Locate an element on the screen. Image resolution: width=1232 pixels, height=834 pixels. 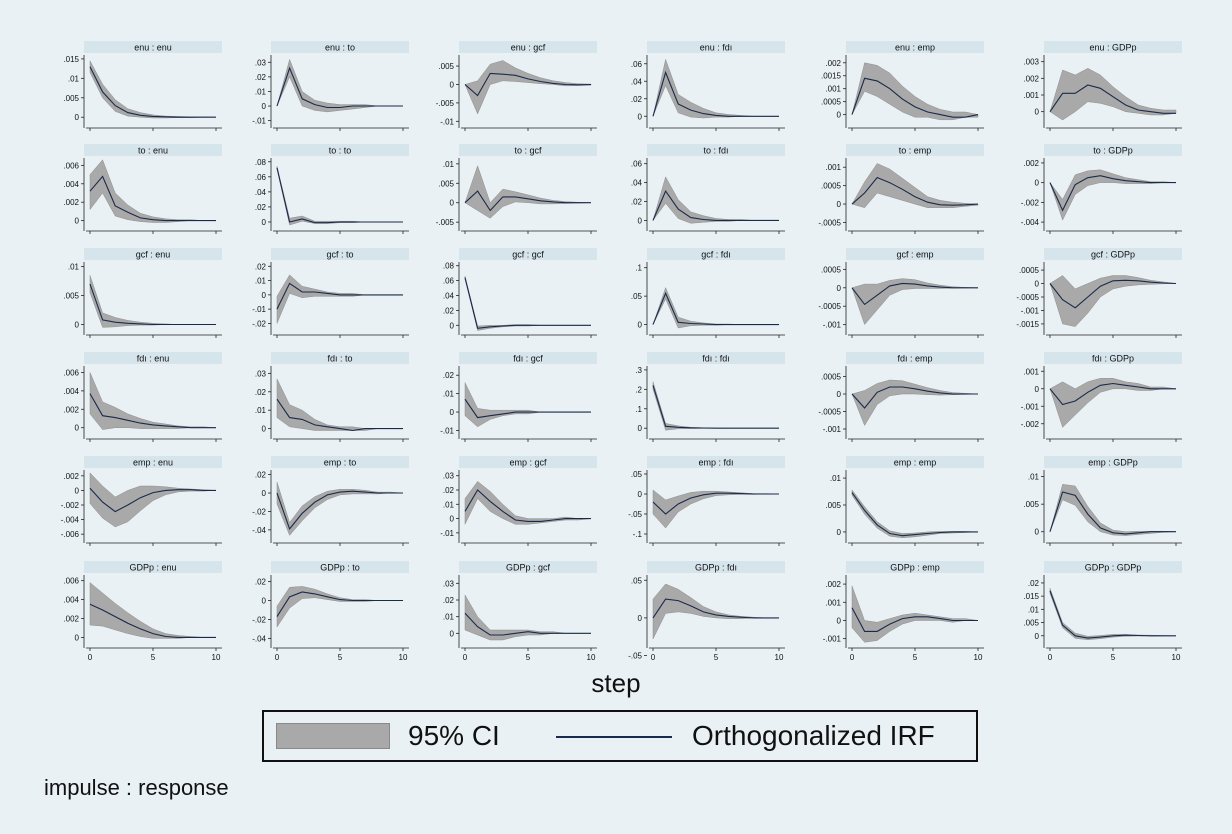
irf-panel: GDPp : fdı -.05 0 .05 0 5 10 is located at coordinates (706, 611).